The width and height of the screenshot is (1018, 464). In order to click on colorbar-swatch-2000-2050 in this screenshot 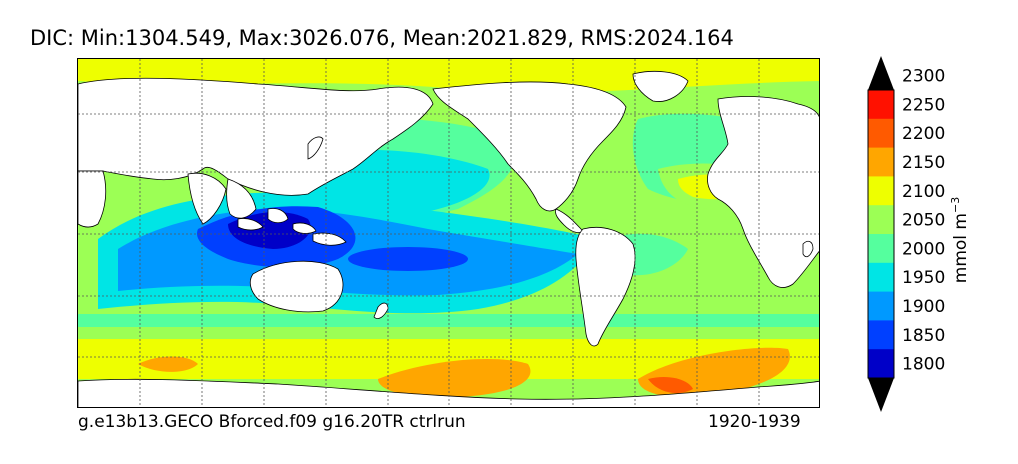, I will do `click(881, 249)`.